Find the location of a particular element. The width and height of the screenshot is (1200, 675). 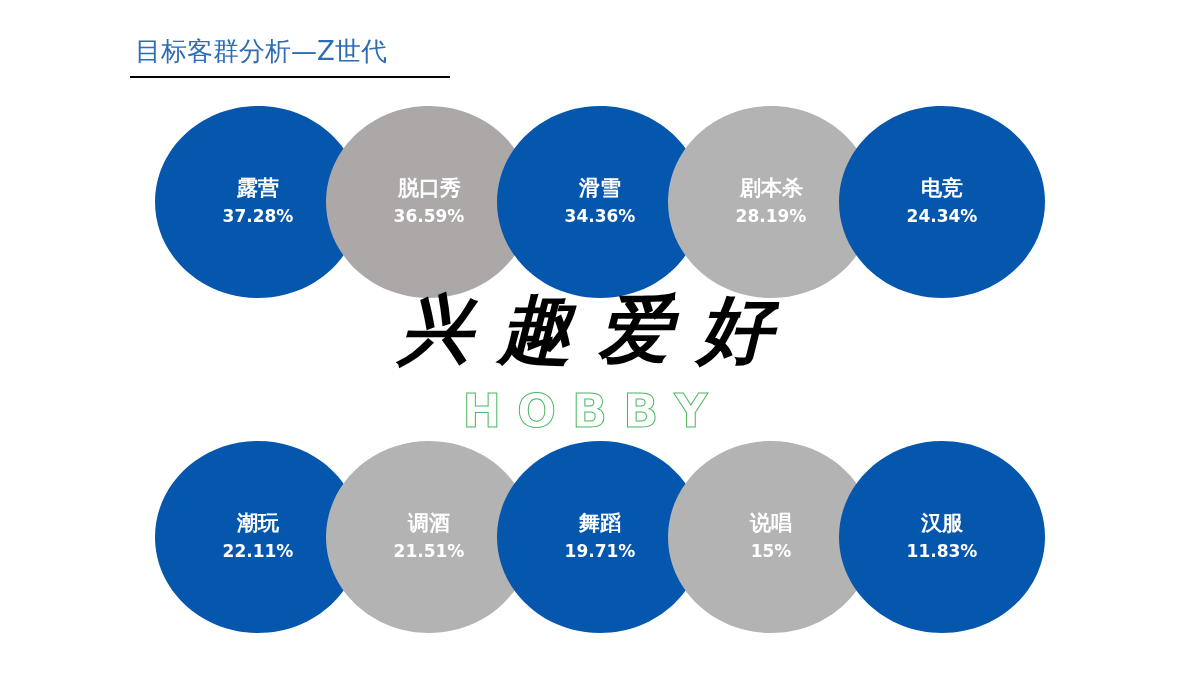

category-label: 脱口秀 is located at coordinates (428, 188).